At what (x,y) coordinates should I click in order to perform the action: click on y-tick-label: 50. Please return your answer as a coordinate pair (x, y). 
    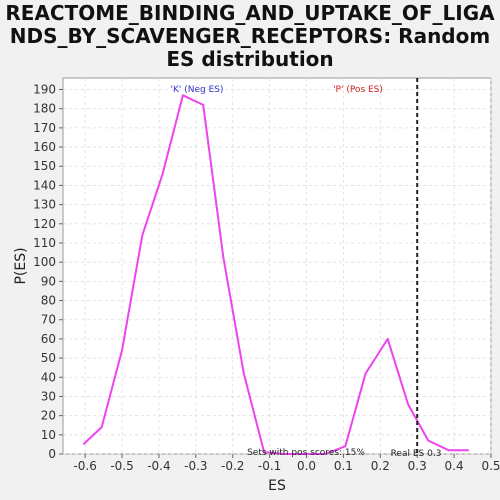
    Looking at the image, I should click on (48, 358).